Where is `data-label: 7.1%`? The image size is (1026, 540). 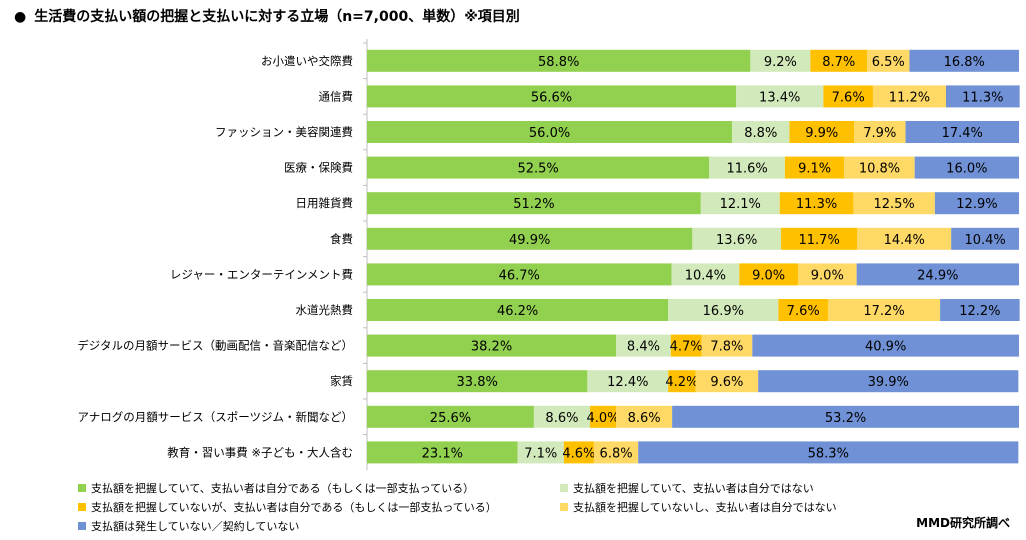
data-label: 7.1% is located at coordinates (540, 453).